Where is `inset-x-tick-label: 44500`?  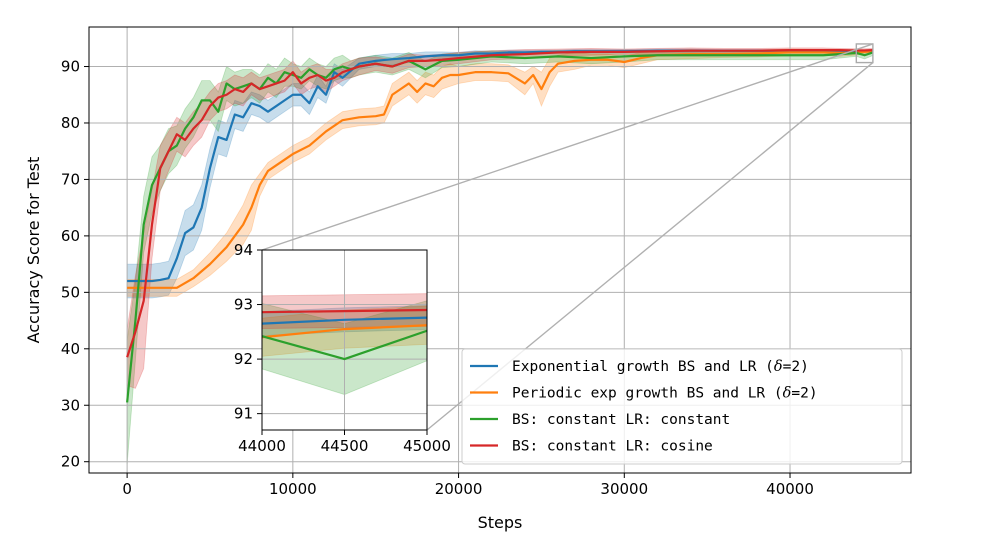 inset-x-tick-label: 44500 is located at coordinates (345, 446).